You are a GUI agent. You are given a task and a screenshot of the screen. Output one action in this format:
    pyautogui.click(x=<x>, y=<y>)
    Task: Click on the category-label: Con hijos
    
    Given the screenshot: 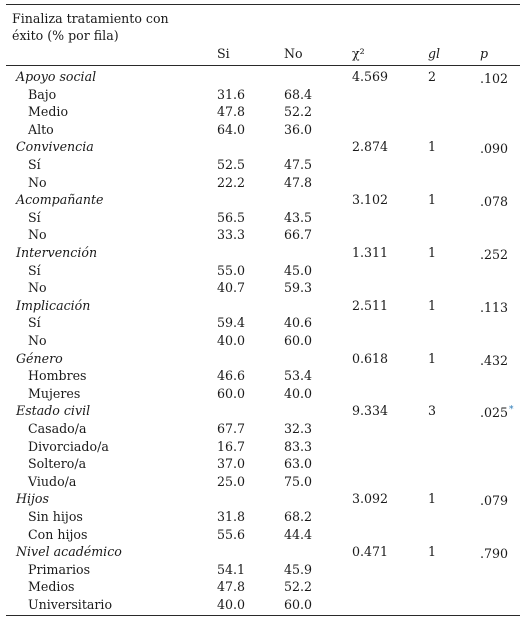 What is the action you would take?
    pyautogui.click(x=58, y=534)
    